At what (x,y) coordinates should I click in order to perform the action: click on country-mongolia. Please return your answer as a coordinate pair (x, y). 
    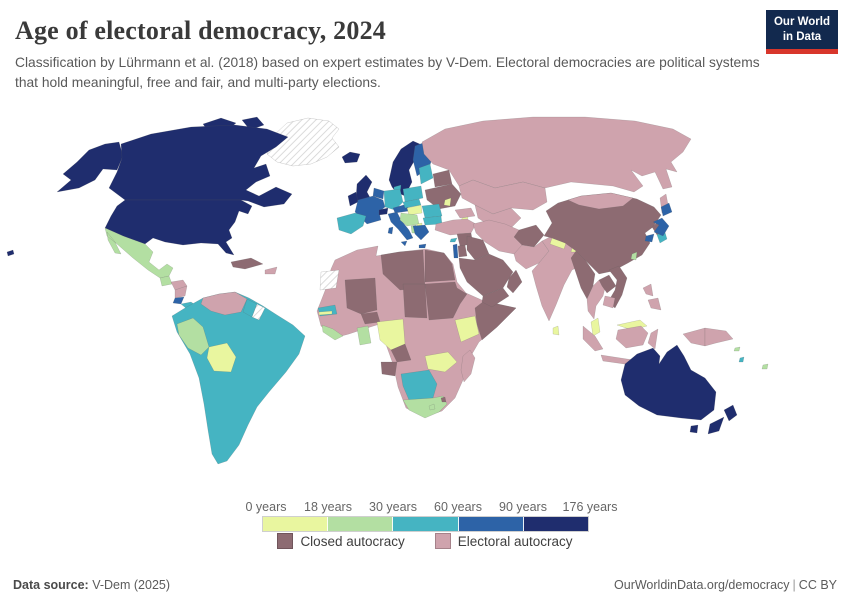
    Looking at the image, I should click on (600, 201).